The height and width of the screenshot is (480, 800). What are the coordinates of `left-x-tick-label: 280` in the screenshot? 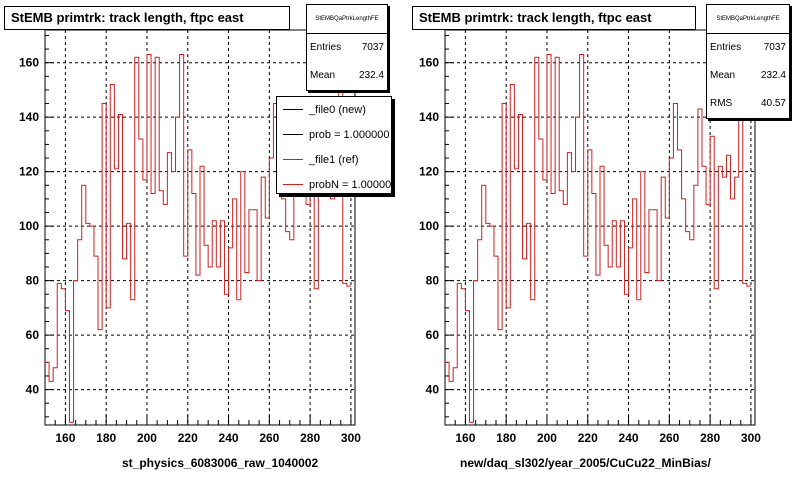 It's located at (310, 438).